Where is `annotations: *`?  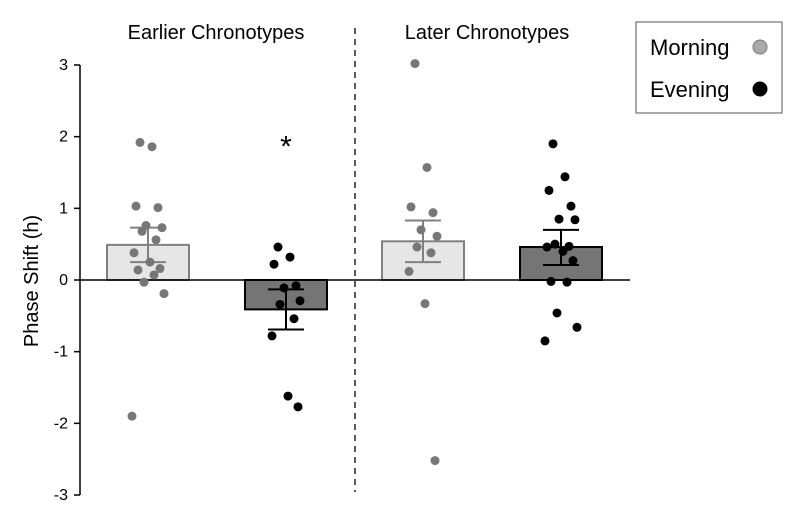
annotations: * is located at coordinates (286, 146).